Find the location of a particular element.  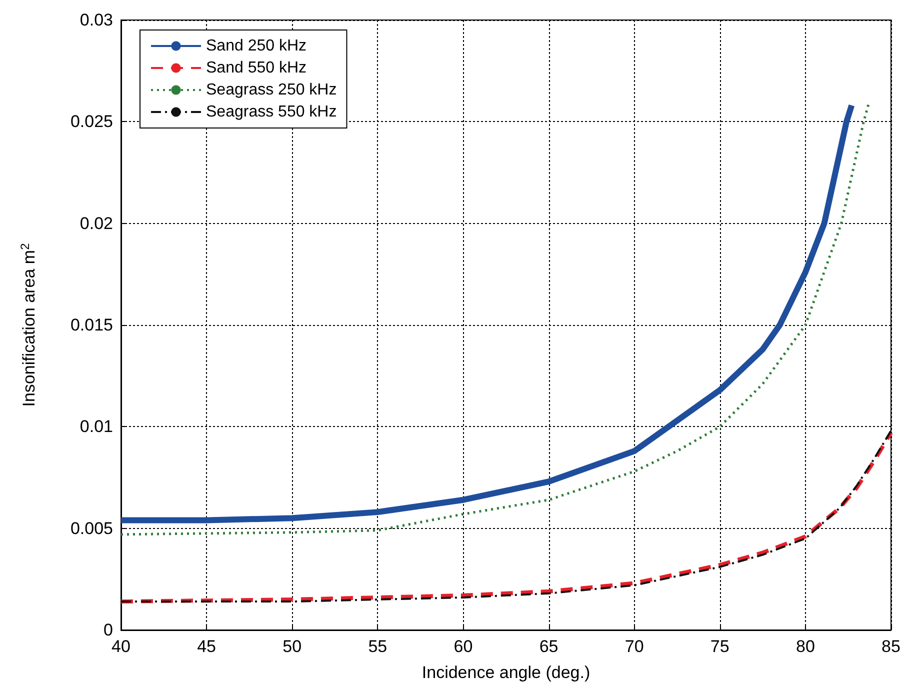

y-tick-label: 0.025 is located at coordinates (91, 122).